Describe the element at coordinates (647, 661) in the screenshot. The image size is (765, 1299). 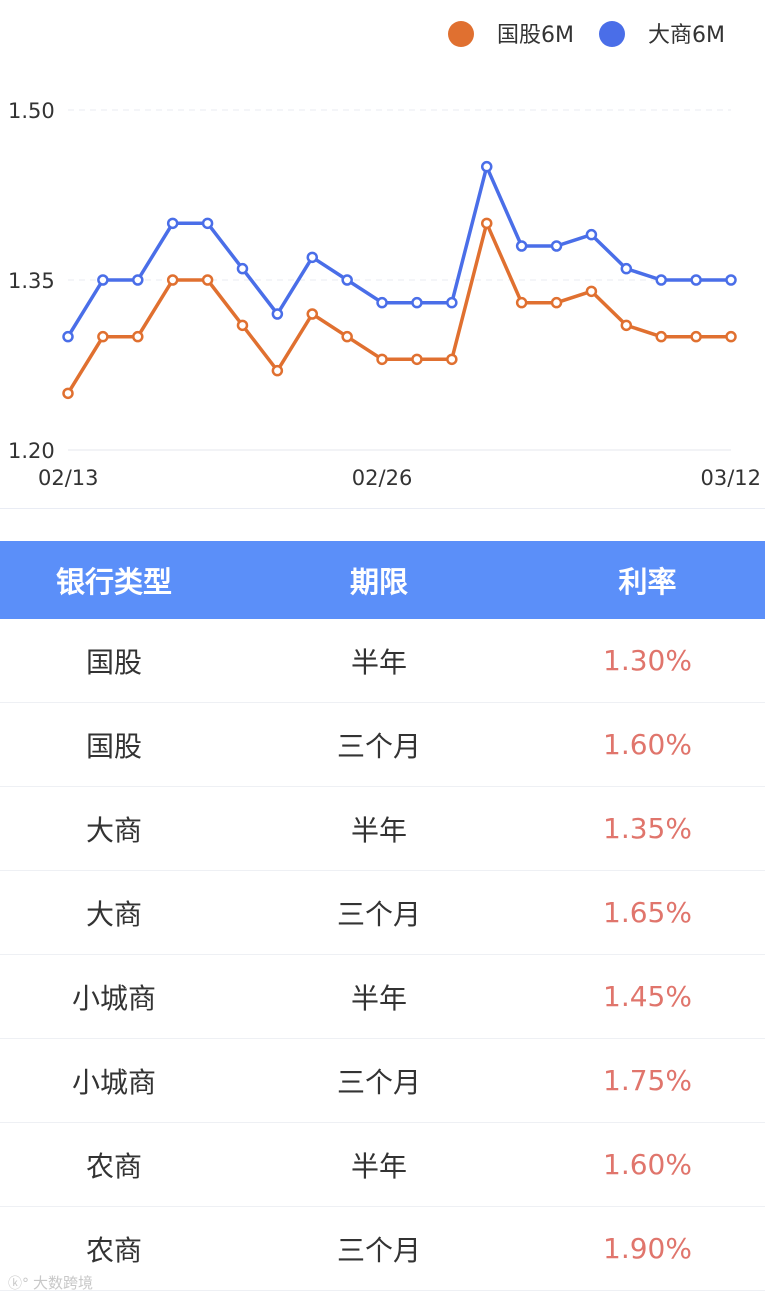
I see `cell-rate: 1.30%` at that location.